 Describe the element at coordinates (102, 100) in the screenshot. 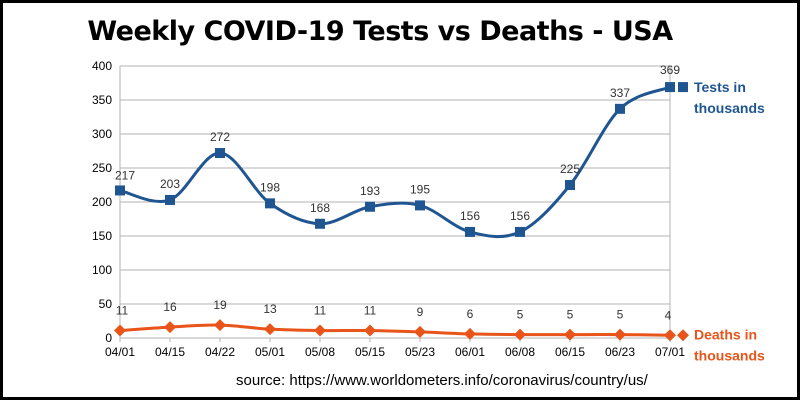

I see `y-tick-label: 350` at that location.